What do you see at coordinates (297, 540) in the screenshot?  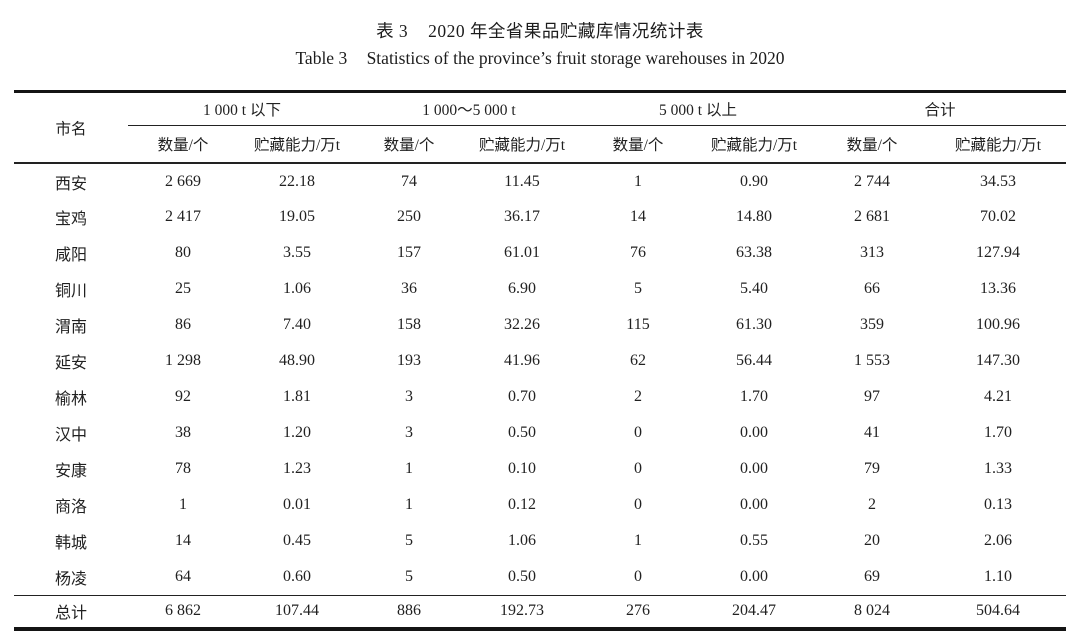 I see `value-cell: 0.45` at bounding box center [297, 540].